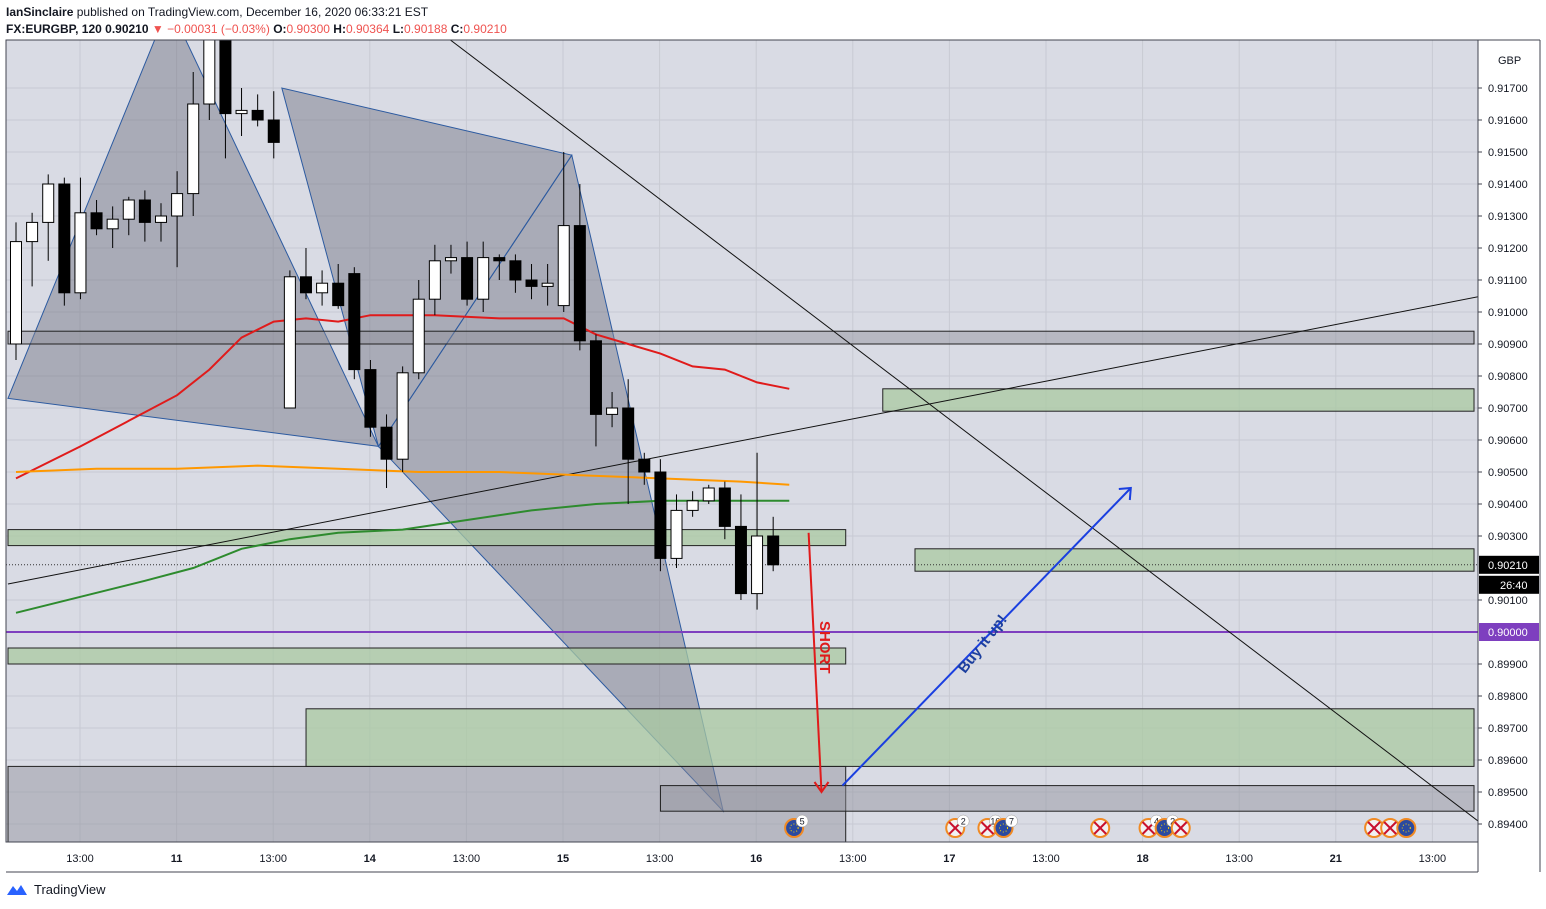 Image resolution: width=1546 pixels, height=909 pixels. I want to click on low-value: 0.90188, so click(426, 29).